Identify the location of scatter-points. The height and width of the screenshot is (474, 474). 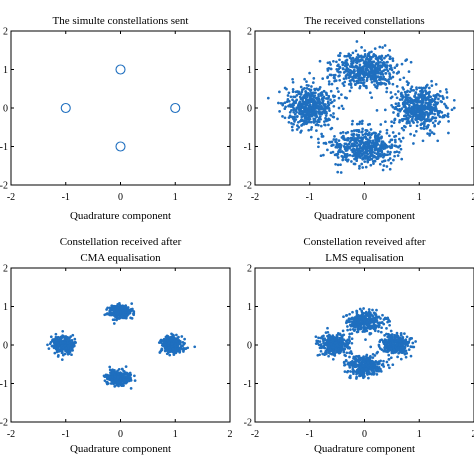
(120, 108).